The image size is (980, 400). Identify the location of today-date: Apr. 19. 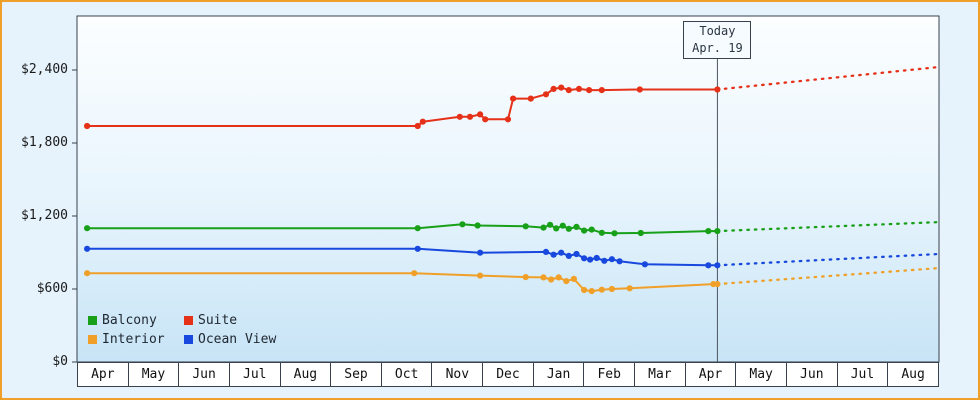
(717, 48).